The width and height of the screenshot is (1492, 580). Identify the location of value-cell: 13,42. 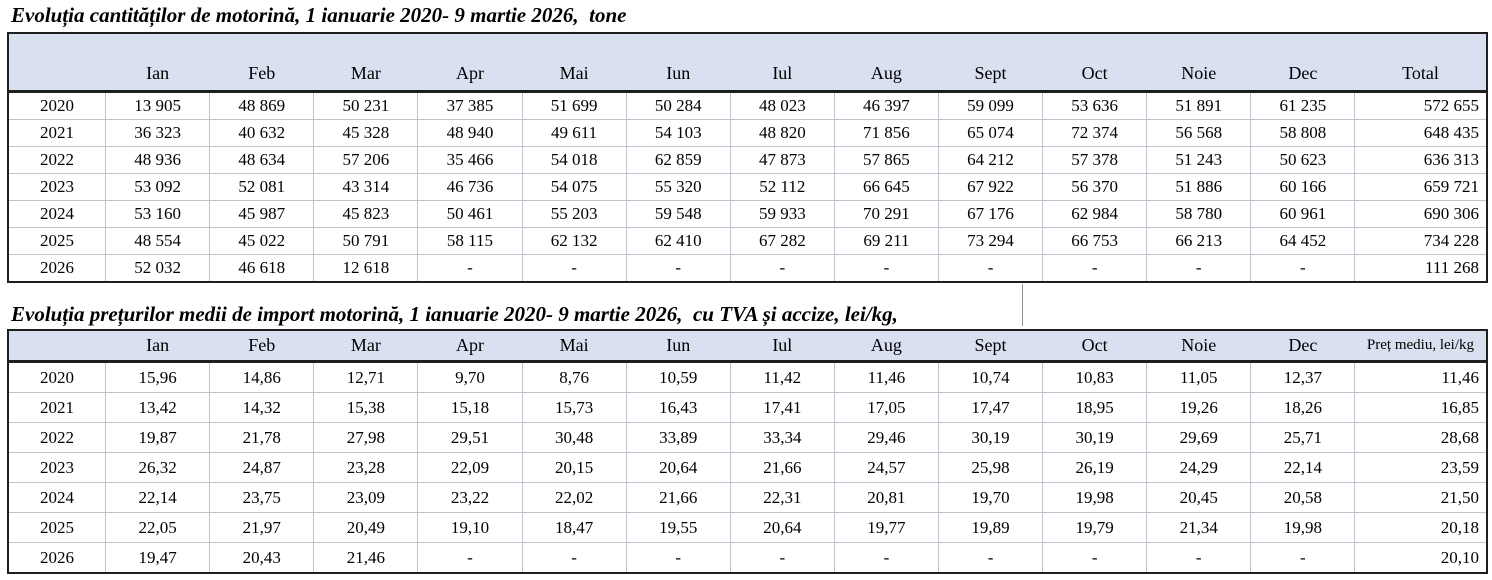
(158, 407).